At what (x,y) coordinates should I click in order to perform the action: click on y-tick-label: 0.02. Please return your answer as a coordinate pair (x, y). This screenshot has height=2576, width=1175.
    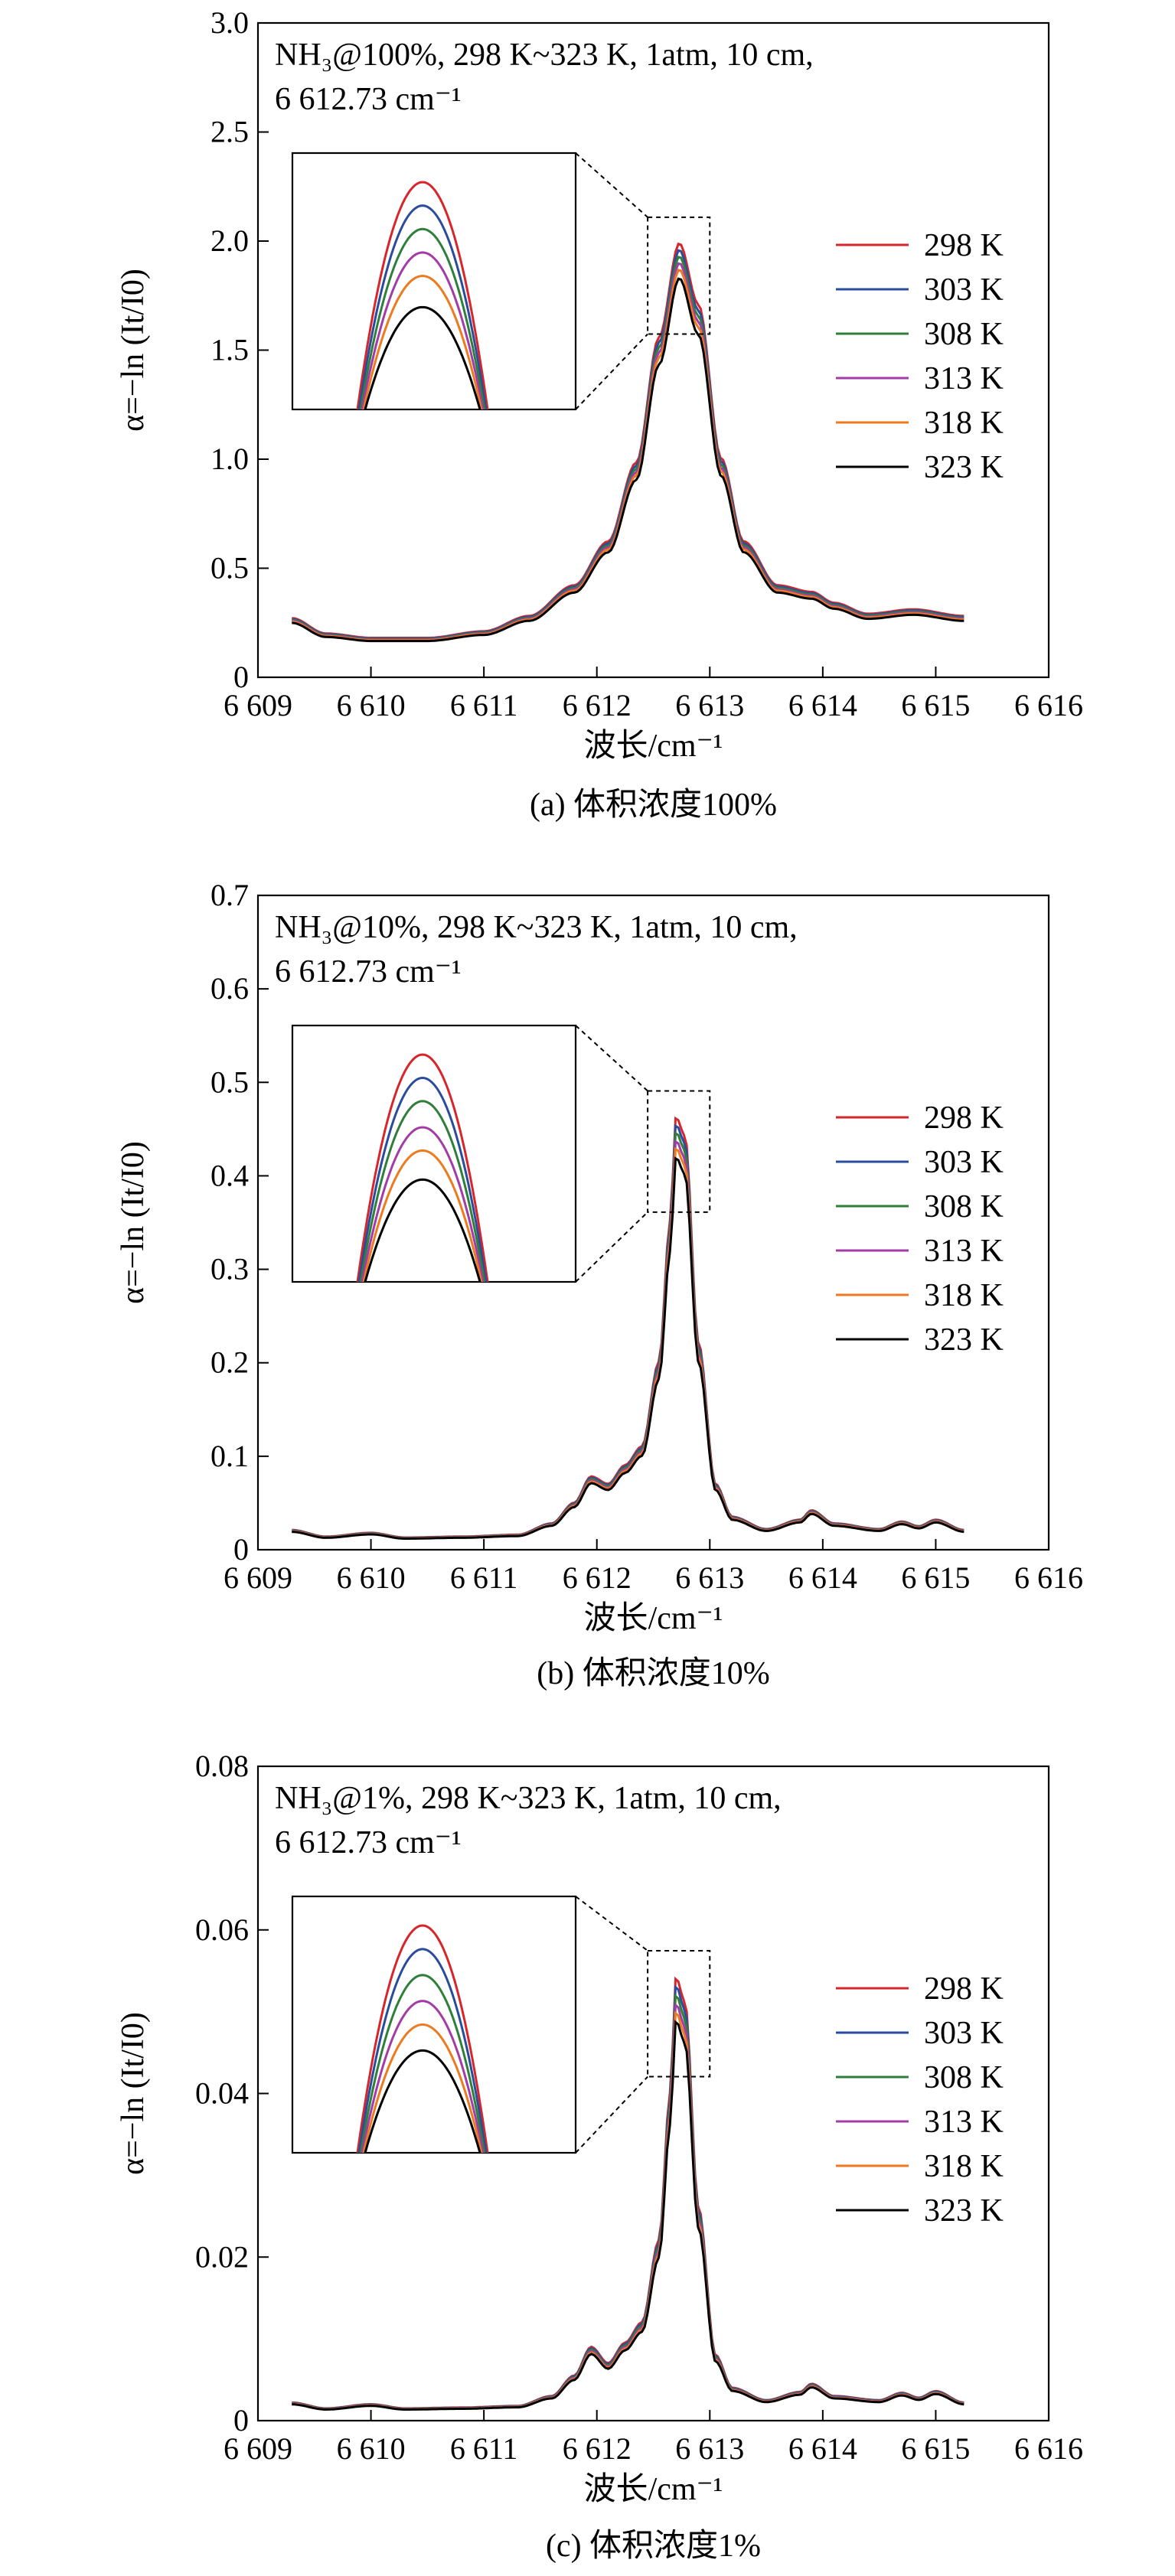
    Looking at the image, I should click on (222, 2256).